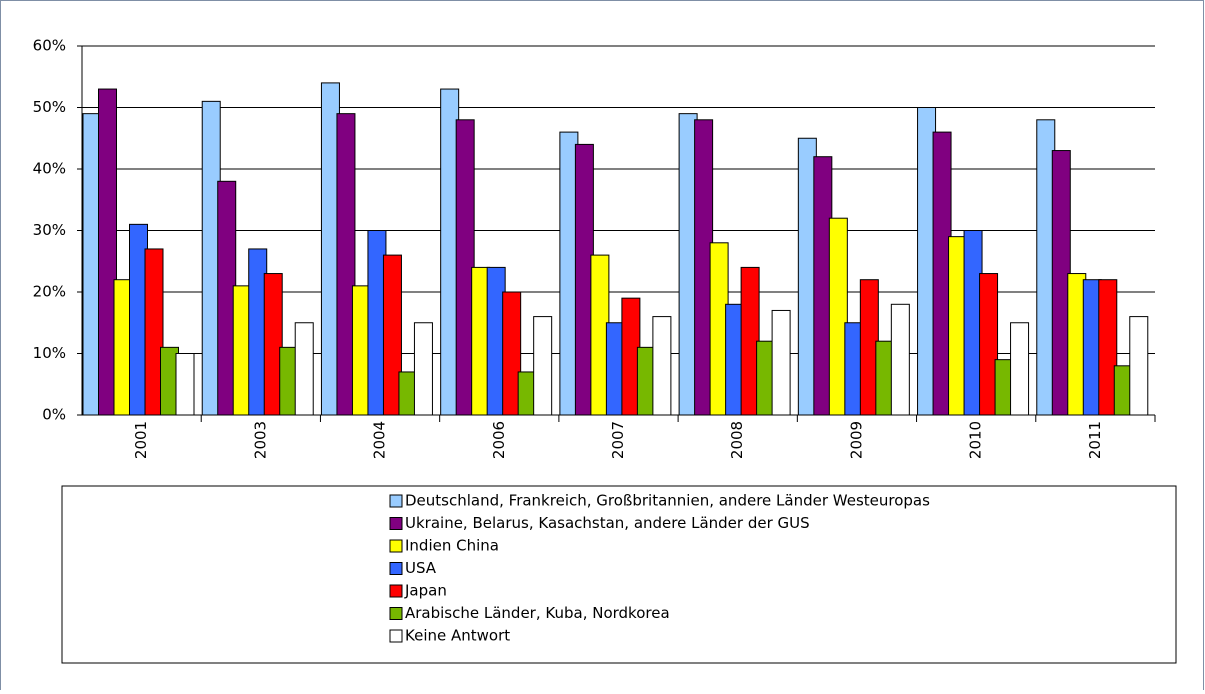  Describe the element at coordinates (260, 440) in the screenshot. I see `x-tick-label: 2003` at that location.